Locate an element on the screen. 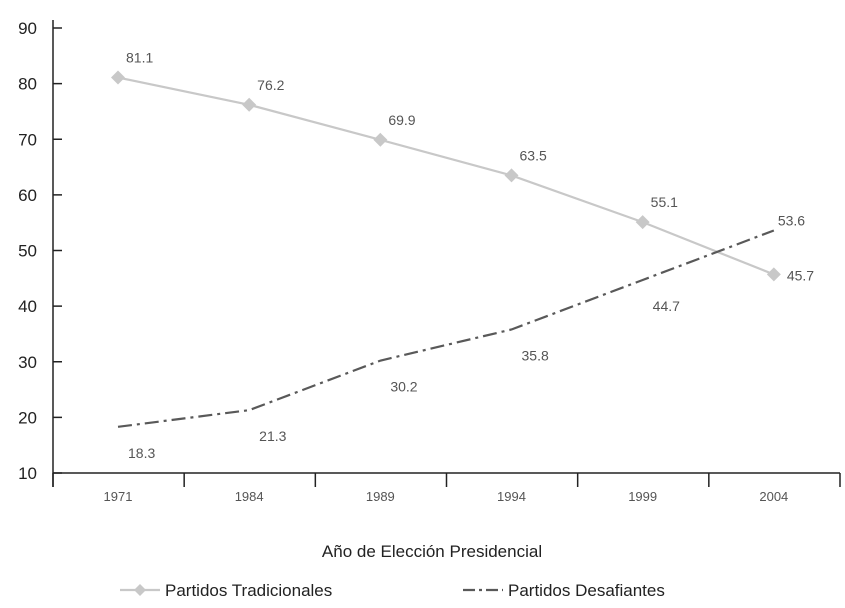 This screenshot has width=845, height=608. y-tick-label: 60 is located at coordinates (27, 195).